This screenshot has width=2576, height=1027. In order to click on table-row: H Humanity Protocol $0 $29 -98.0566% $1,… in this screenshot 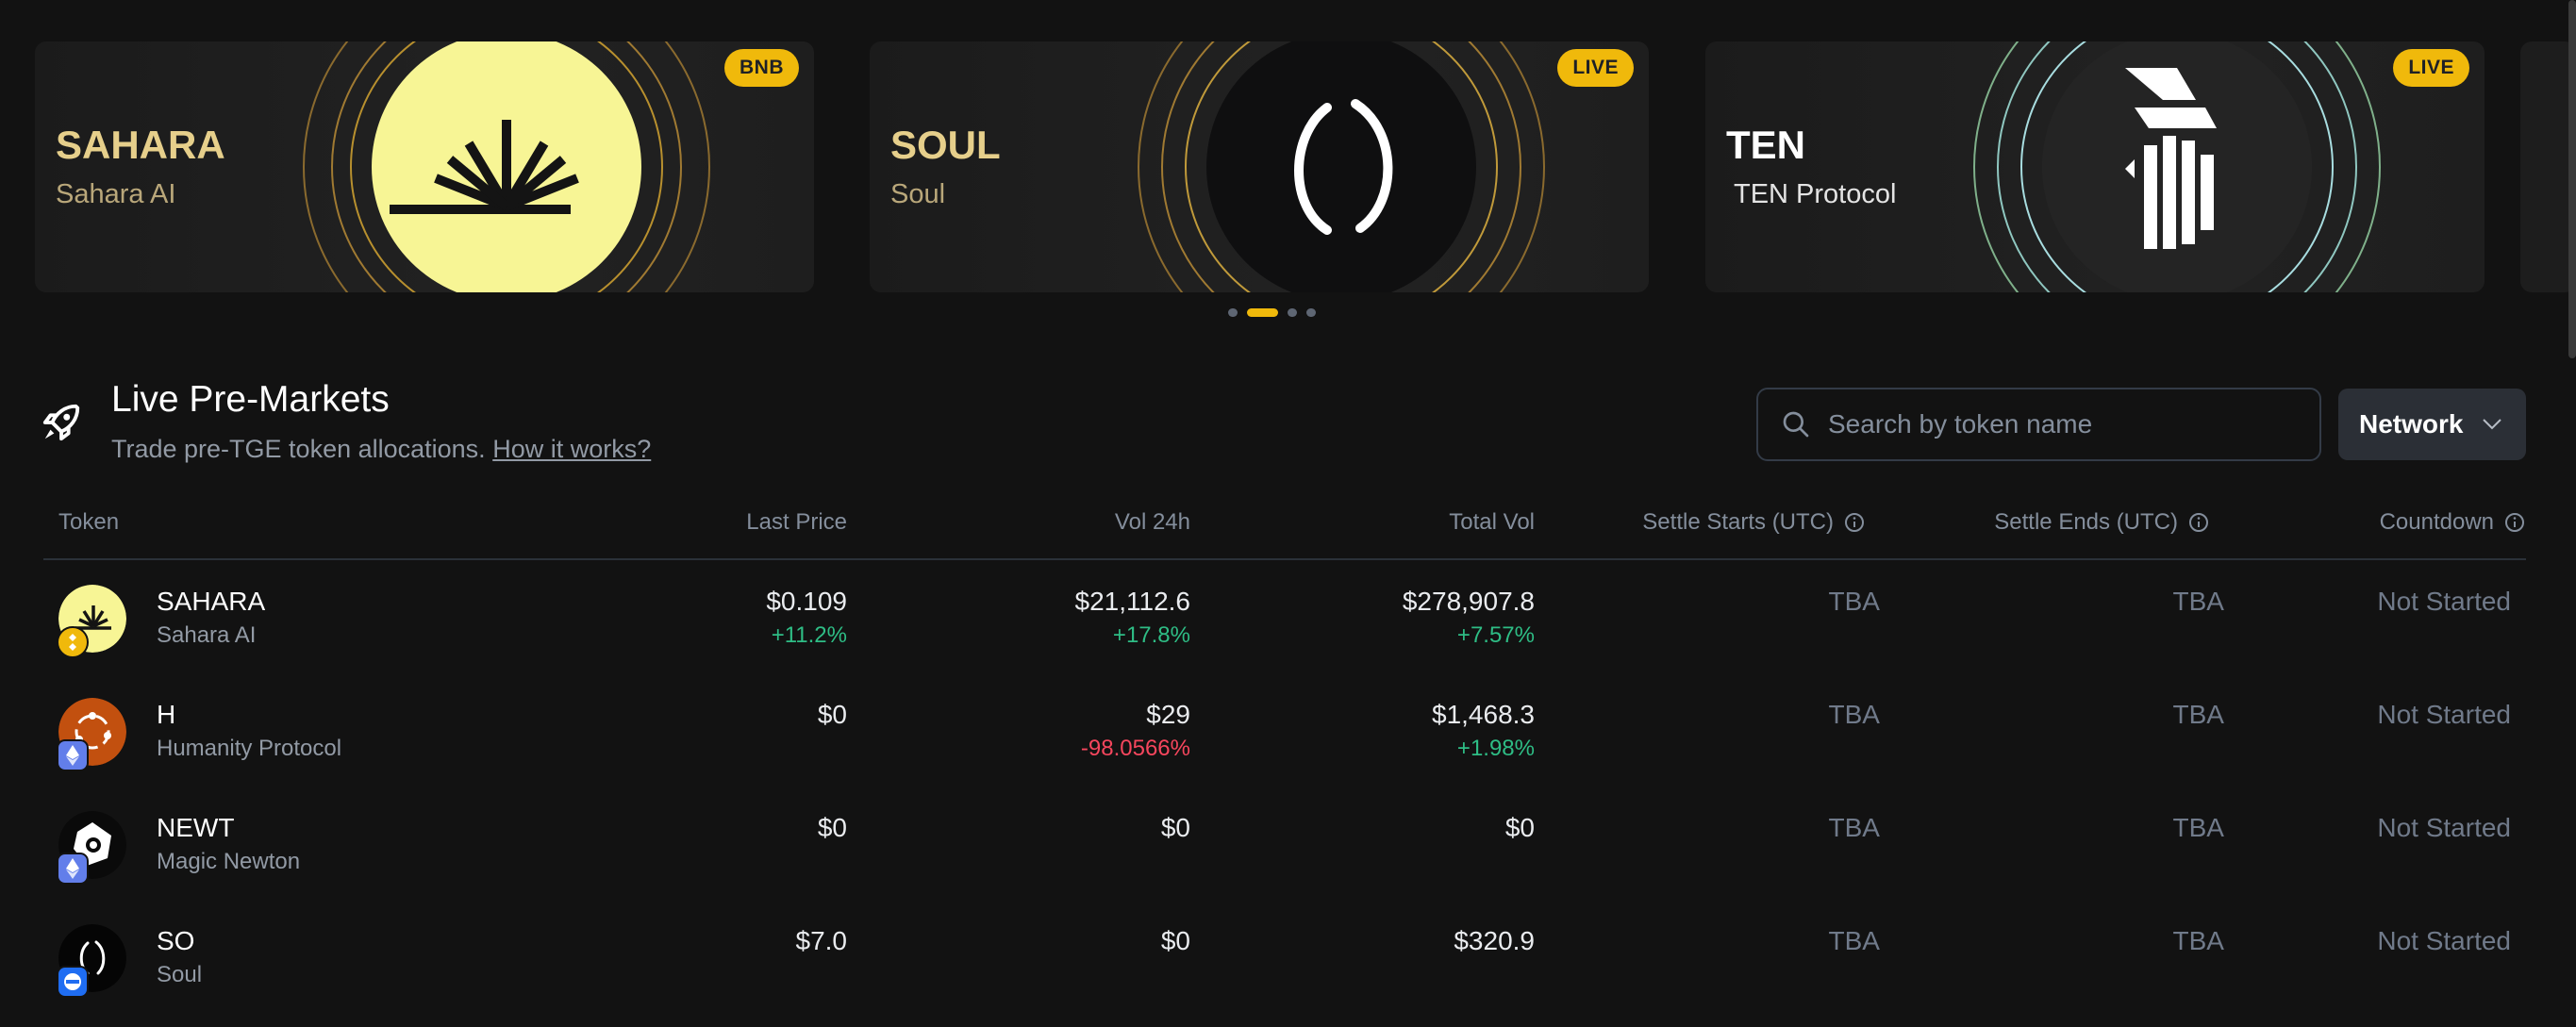, I will do `click(1284, 735)`.